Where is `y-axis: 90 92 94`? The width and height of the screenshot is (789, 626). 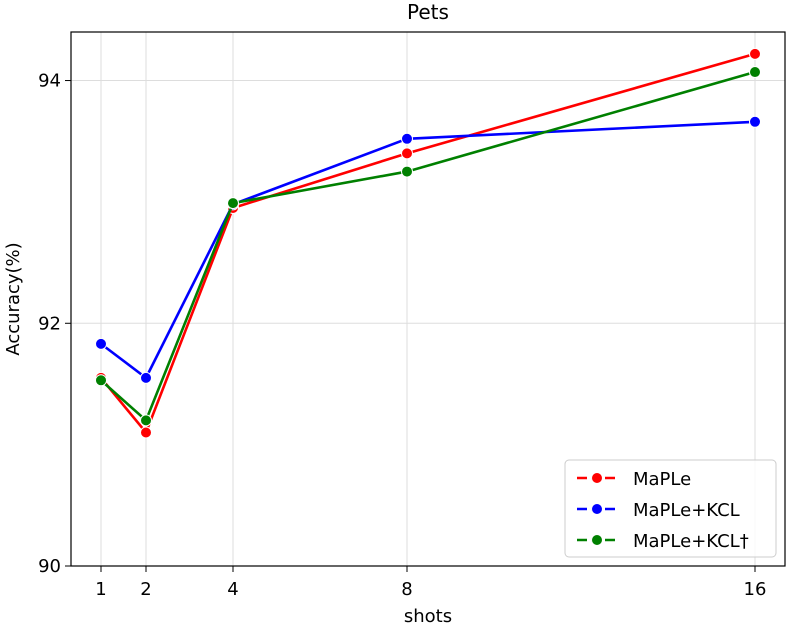 y-axis: 90 92 94 is located at coordinates (54, 324).